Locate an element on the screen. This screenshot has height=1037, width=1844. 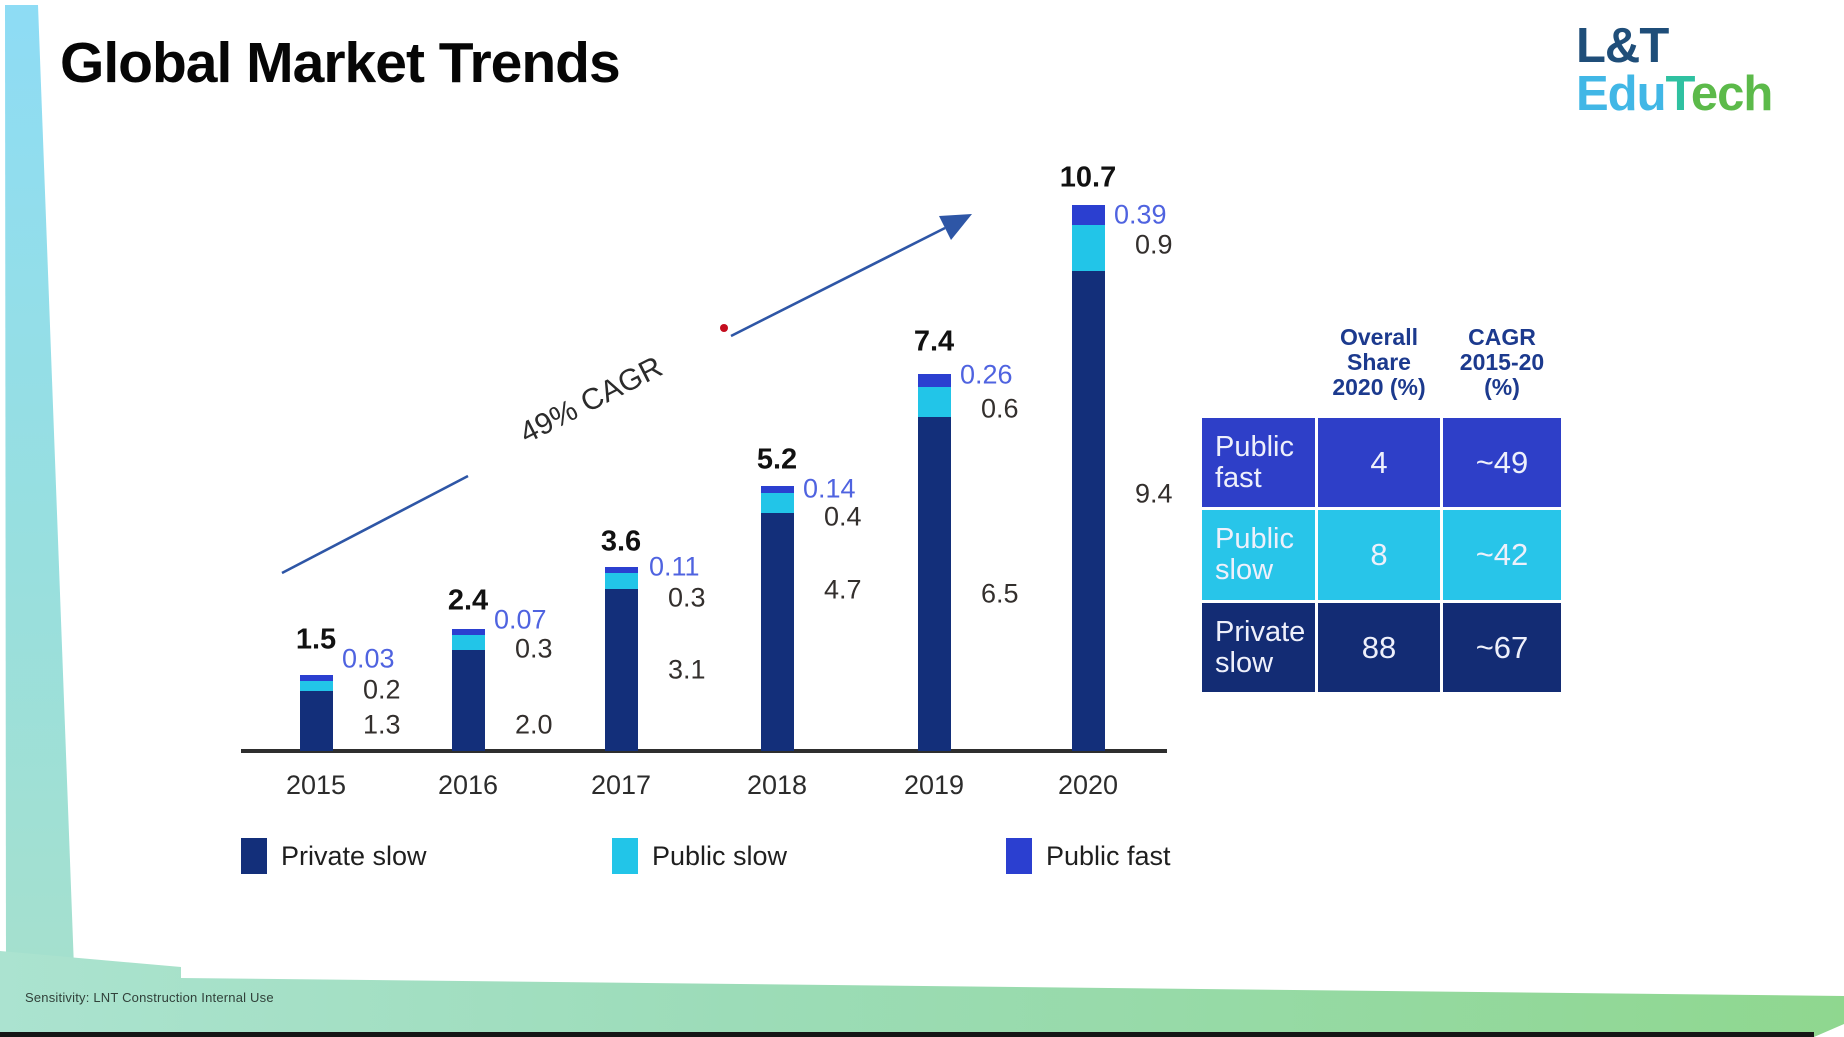
bar-2019 is located at coordinates (934, 562).